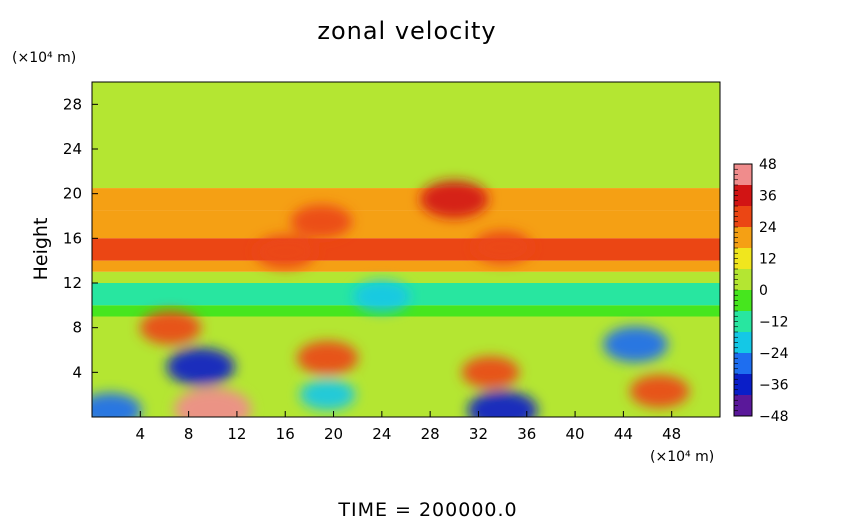 This screenshot has width=854, height=519. Describe the element at coordinates (774, 386) in the screenshot. I see `colorbar-tick-label: −36` at that location.